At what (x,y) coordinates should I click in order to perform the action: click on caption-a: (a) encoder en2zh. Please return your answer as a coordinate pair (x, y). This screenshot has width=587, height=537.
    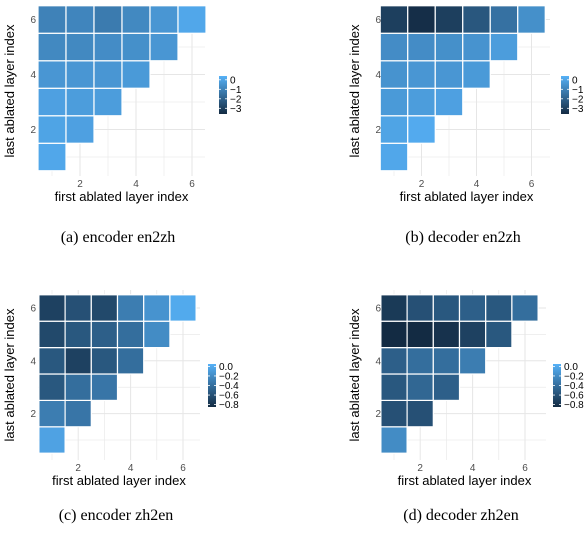
    Looking at the image, I should click on (118, 237).